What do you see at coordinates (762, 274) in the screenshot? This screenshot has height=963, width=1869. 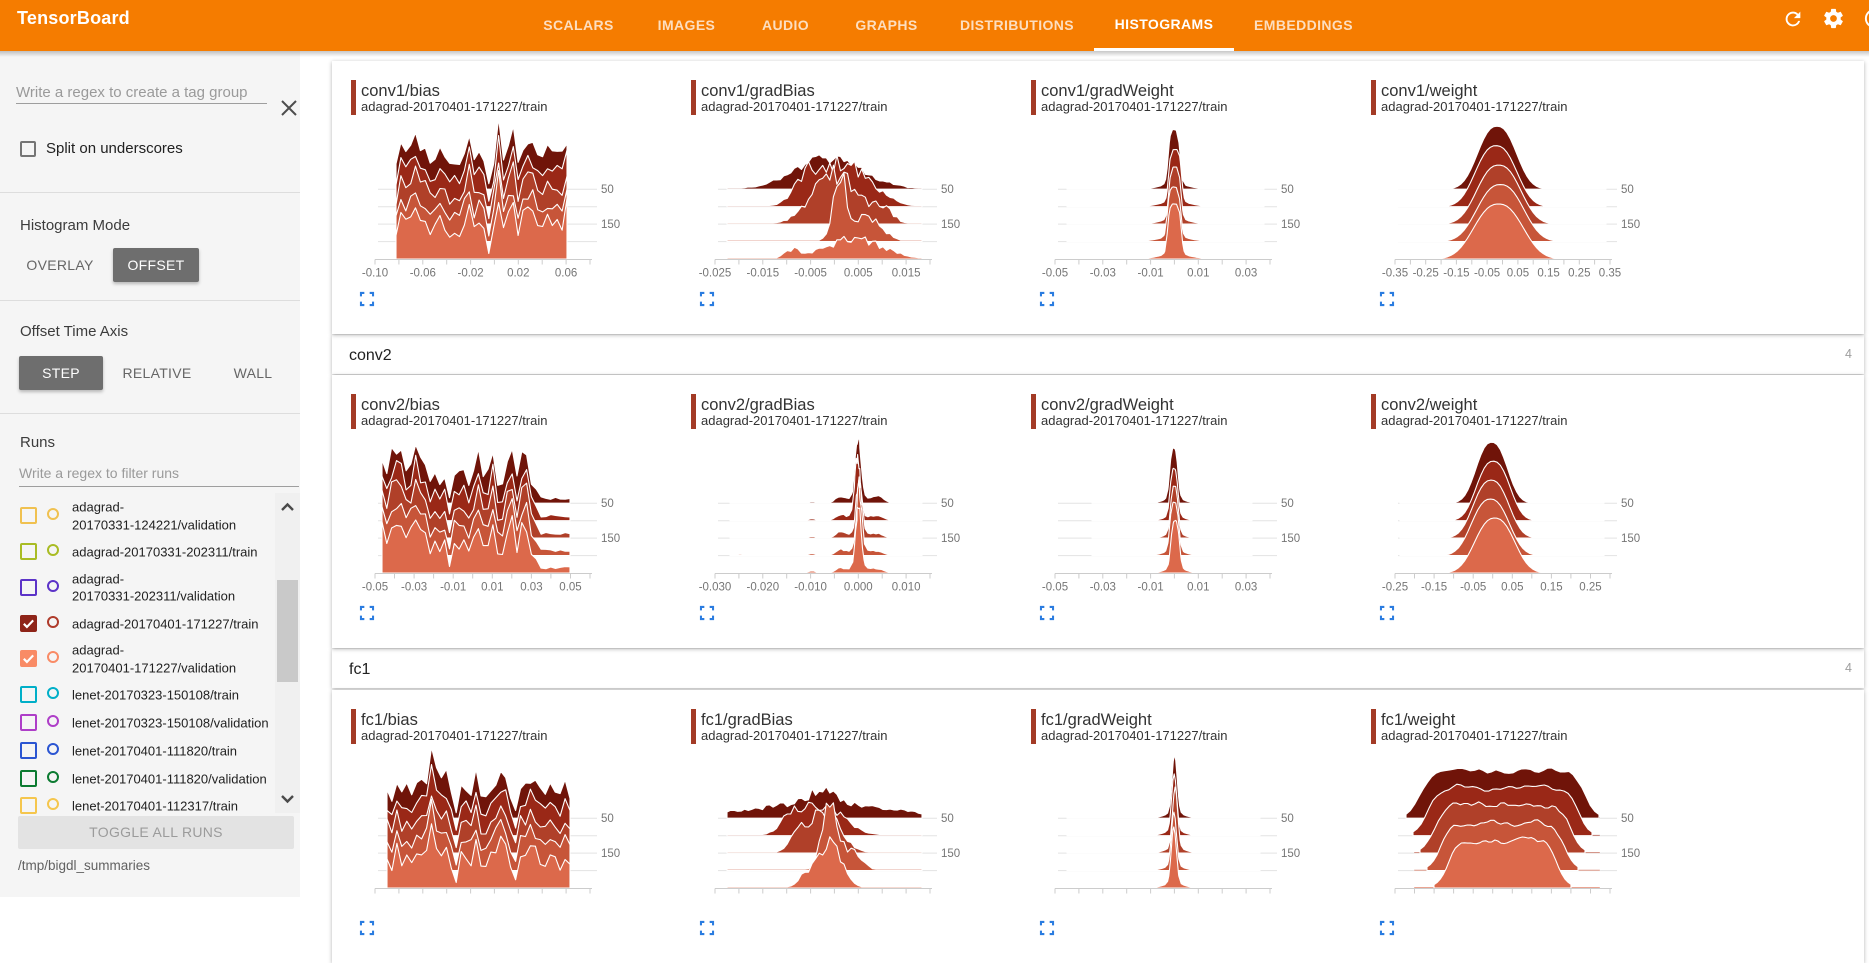 I see `svg-text: -0.015` at bounding box center [762, 274].